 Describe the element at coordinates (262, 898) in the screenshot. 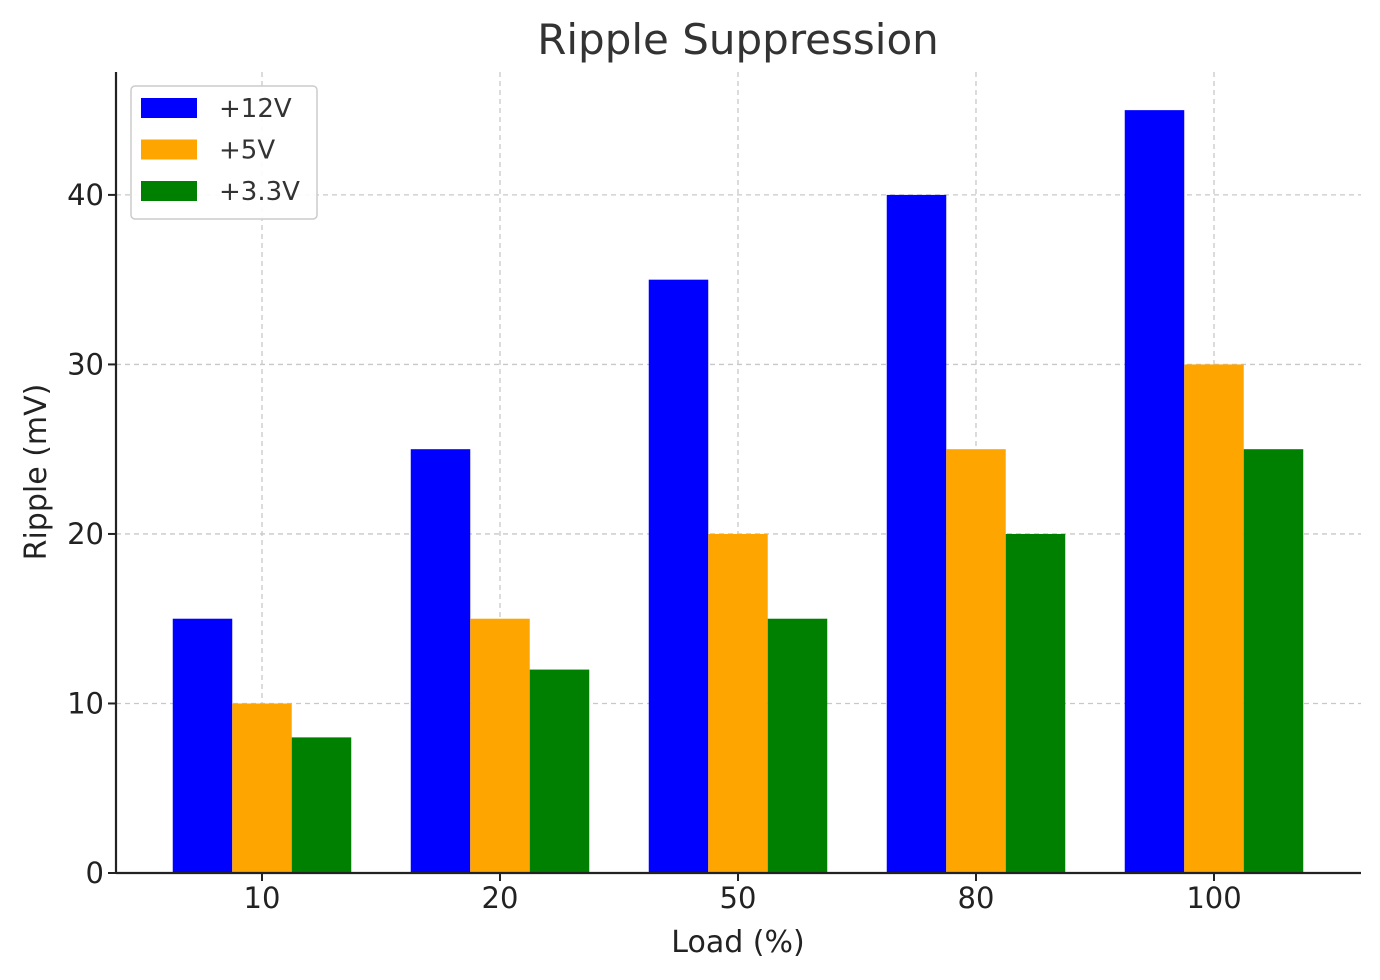

I see `x-tick-label: 10` at that location.